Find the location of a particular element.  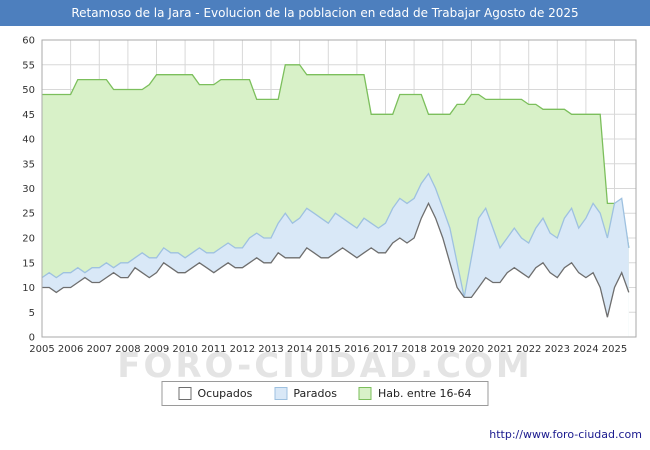

legend-item-ocupados: Ocupados is located at coordinates (215, 393).